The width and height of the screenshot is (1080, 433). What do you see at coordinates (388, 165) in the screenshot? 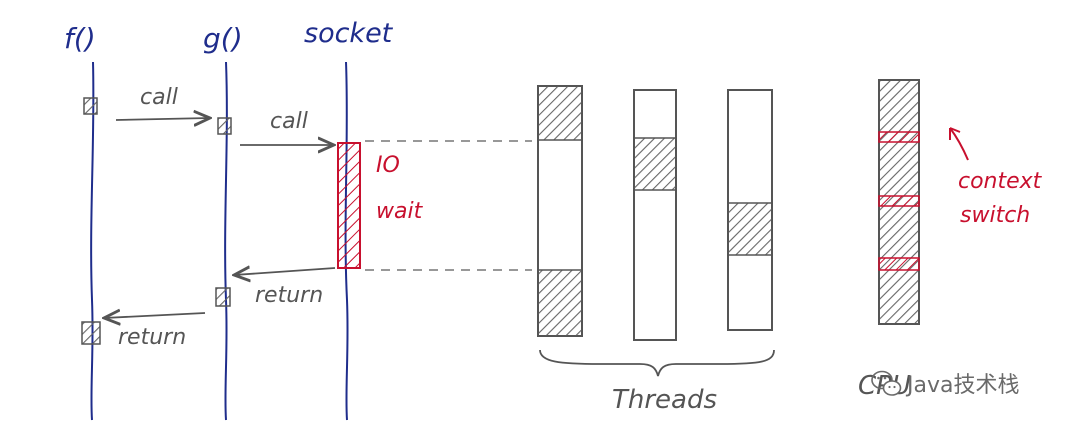
I see `io-wait-label-line1: IO` at bounding box center [388, 165].